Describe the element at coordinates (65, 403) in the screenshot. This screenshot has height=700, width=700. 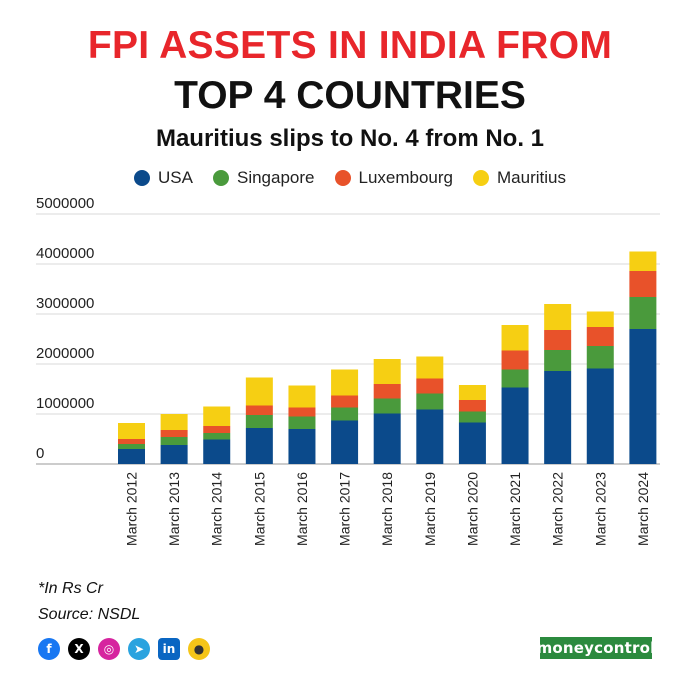
I see `y-tick-label: 1000000` at that location.